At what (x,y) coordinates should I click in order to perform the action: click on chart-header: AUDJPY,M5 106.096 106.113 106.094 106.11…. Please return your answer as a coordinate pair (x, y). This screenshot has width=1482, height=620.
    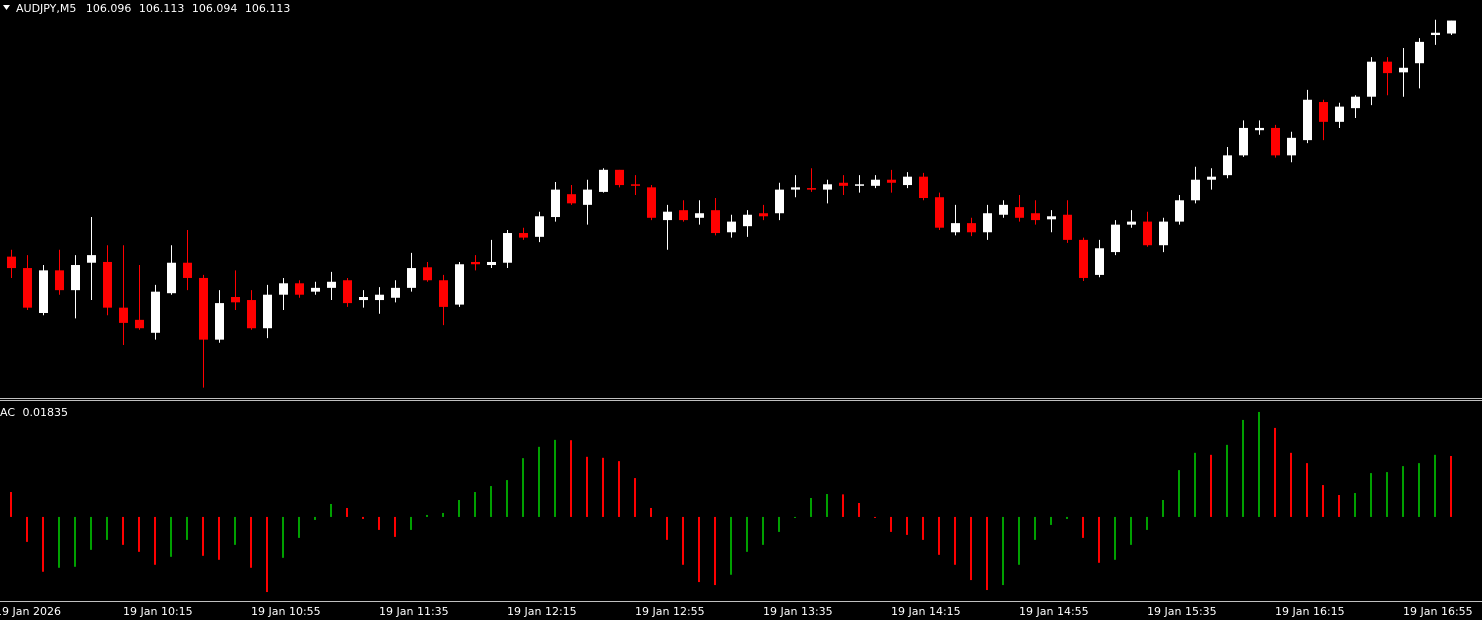
    Looking at the image, I should click on (153, 8).